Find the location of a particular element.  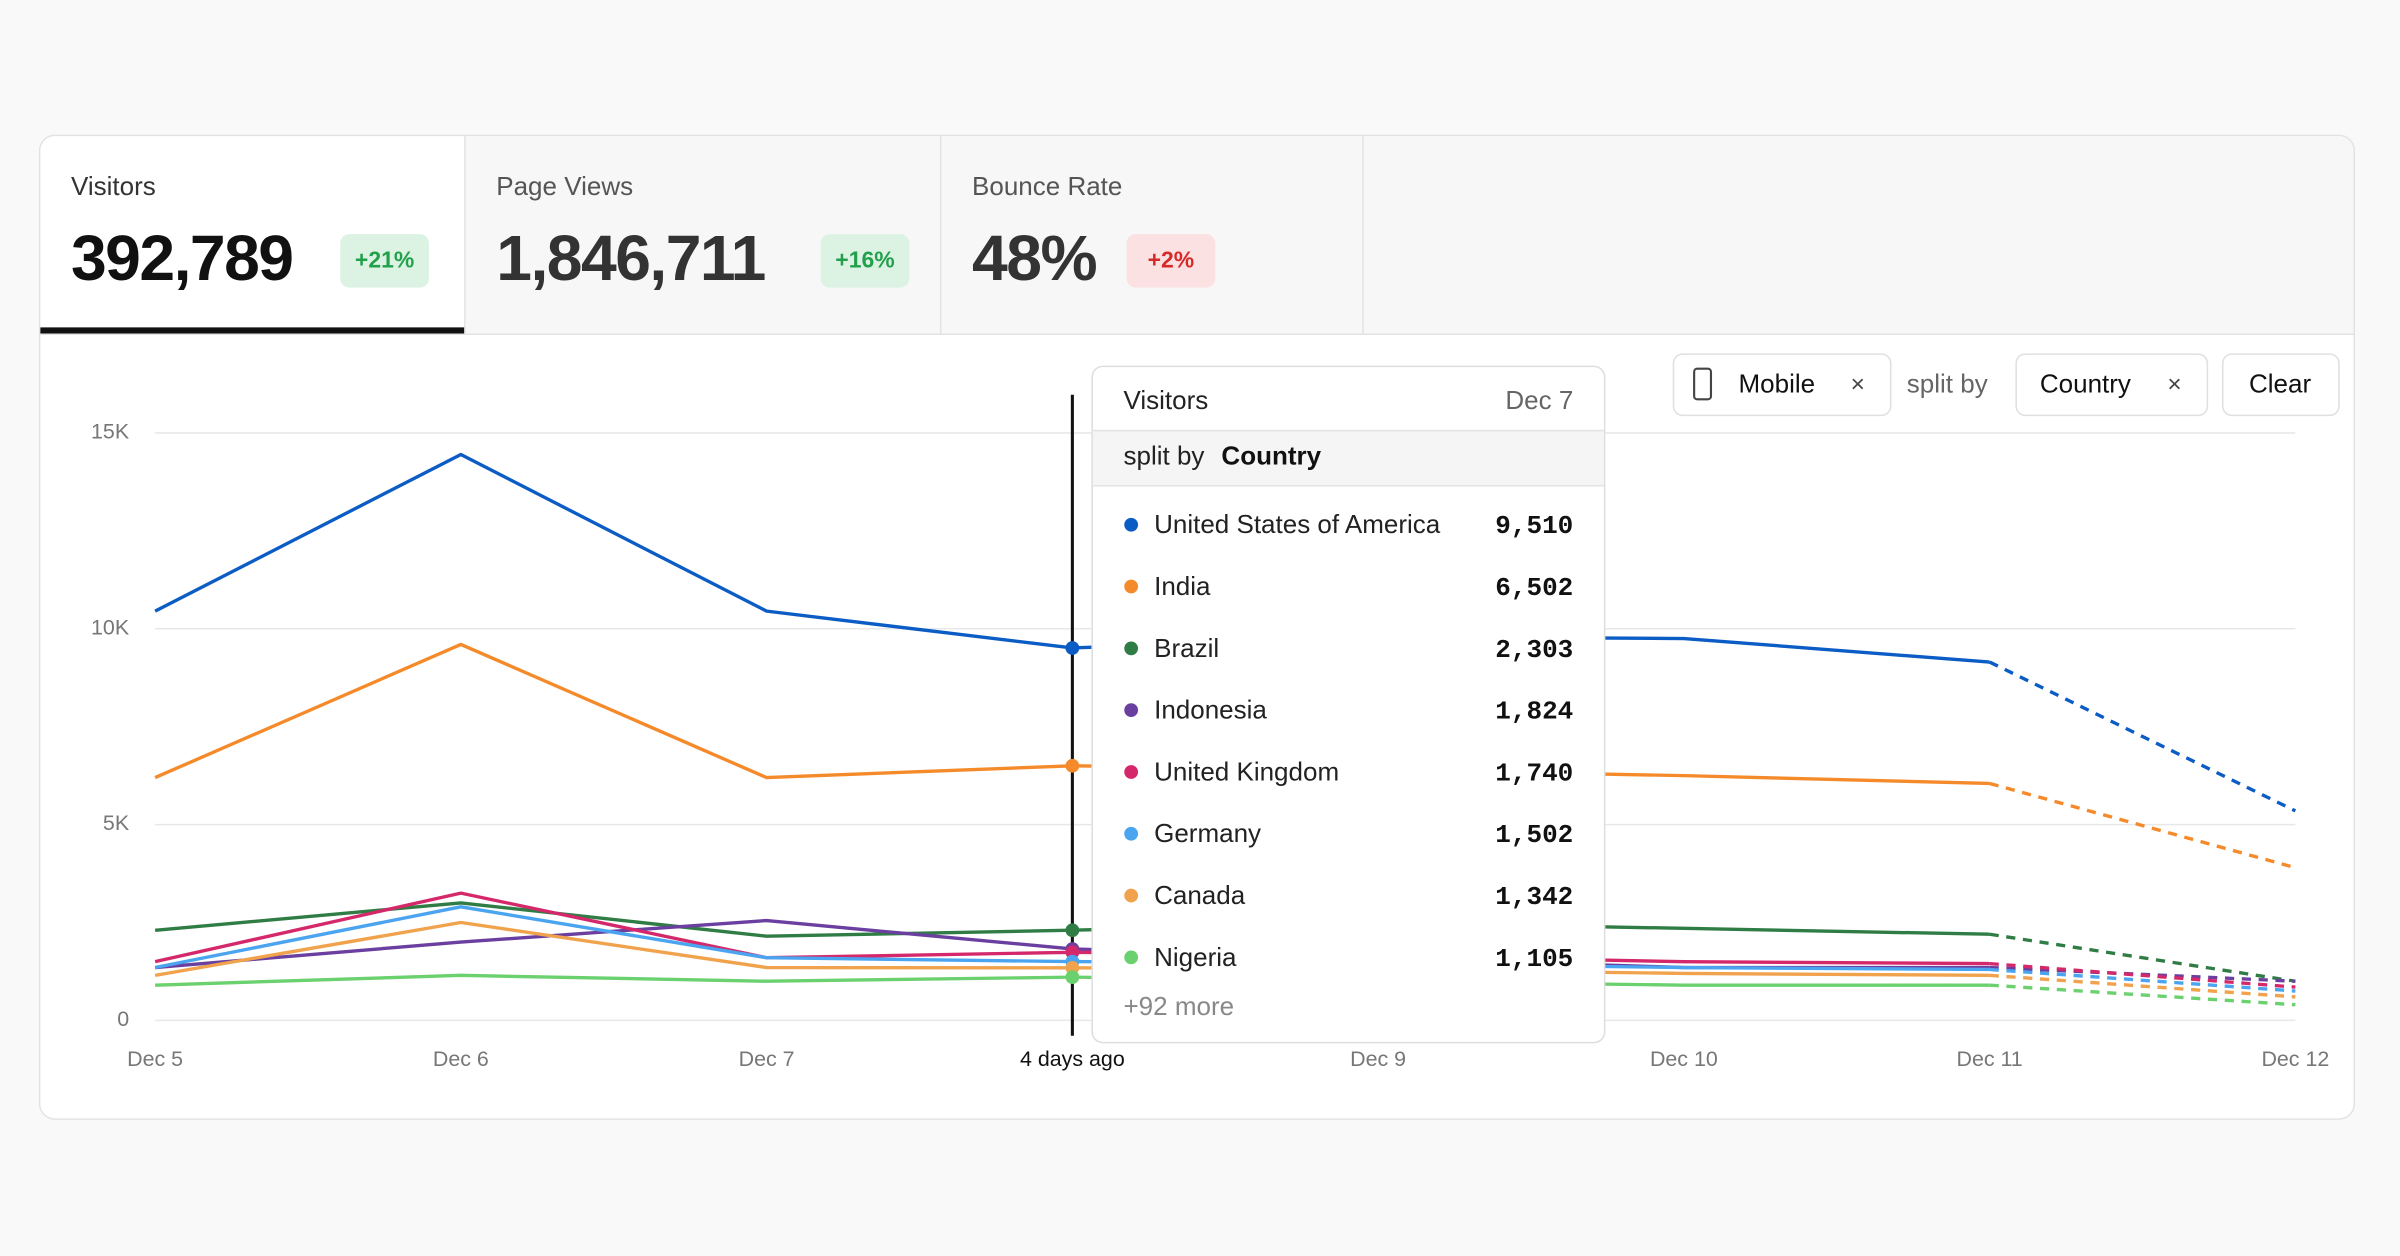

legend-name: Germany is located at coordinates (1207, 833).